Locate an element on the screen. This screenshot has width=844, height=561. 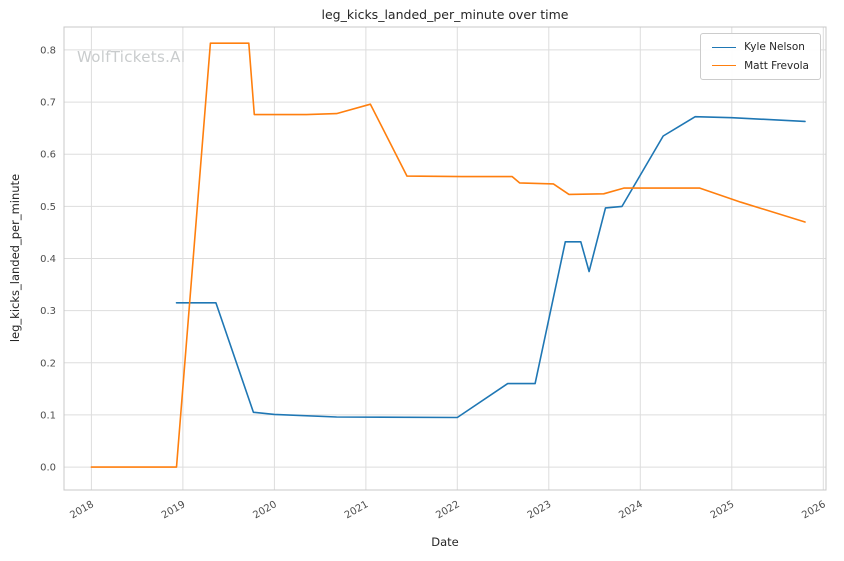
x-tick-label: 2023 is located at coordinates (540, 510).